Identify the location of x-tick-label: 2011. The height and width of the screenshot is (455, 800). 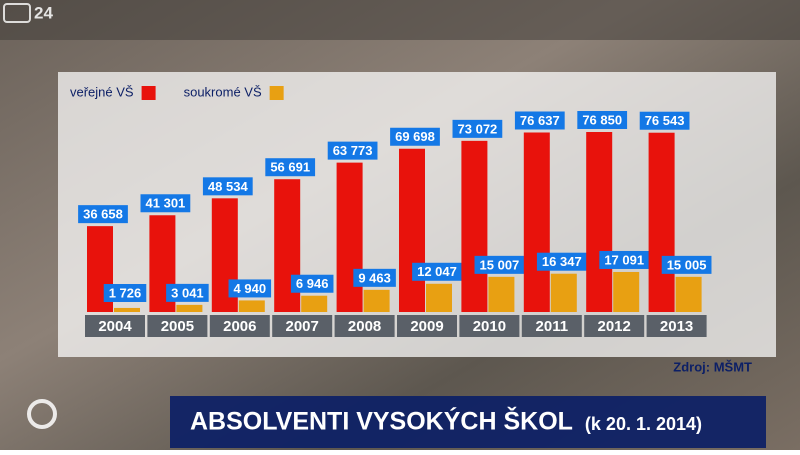
(552, 326).